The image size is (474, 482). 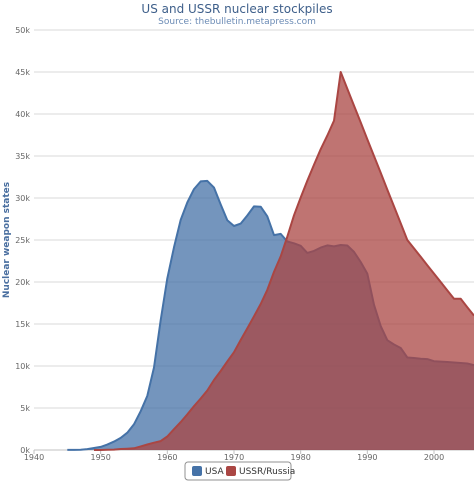 What do you see at coordinates (300, 457) in the screenshot?
I see `x-tick-label: 1980` at bounding box center [300, 457].